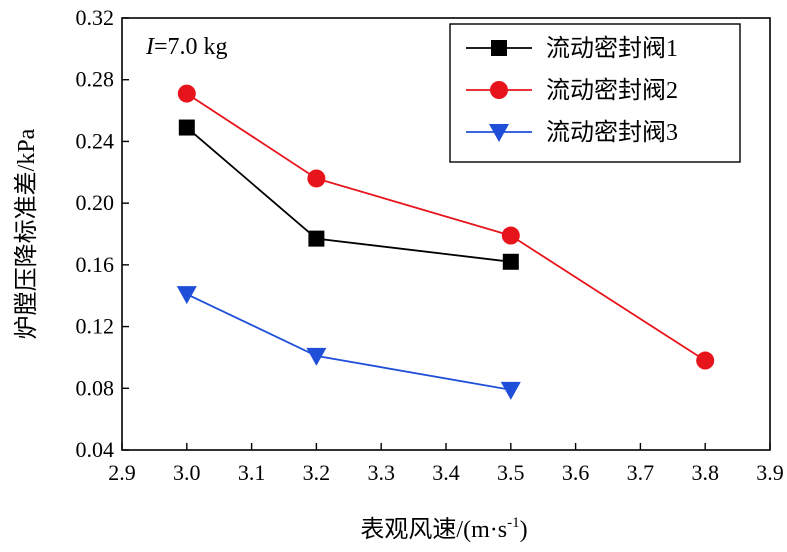 The width and height of the screenshot is (787, 552). I want to click on x-tick-label: 2.9, so click(122, 472).